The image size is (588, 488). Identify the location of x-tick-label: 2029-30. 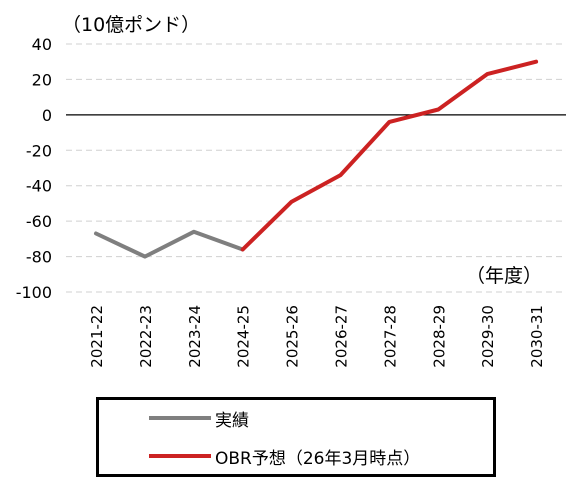
(488, 336).